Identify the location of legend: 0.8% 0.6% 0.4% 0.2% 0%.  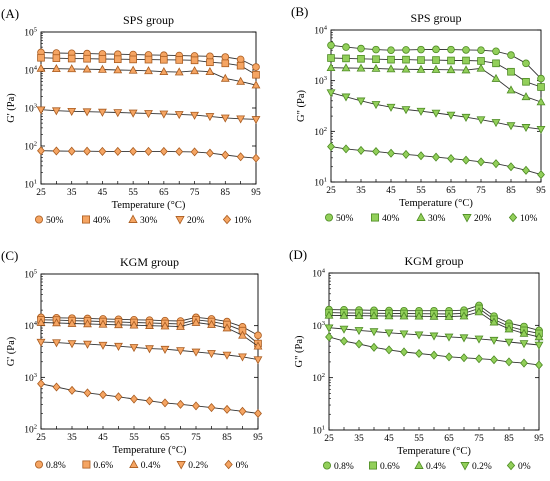
(426, 466).